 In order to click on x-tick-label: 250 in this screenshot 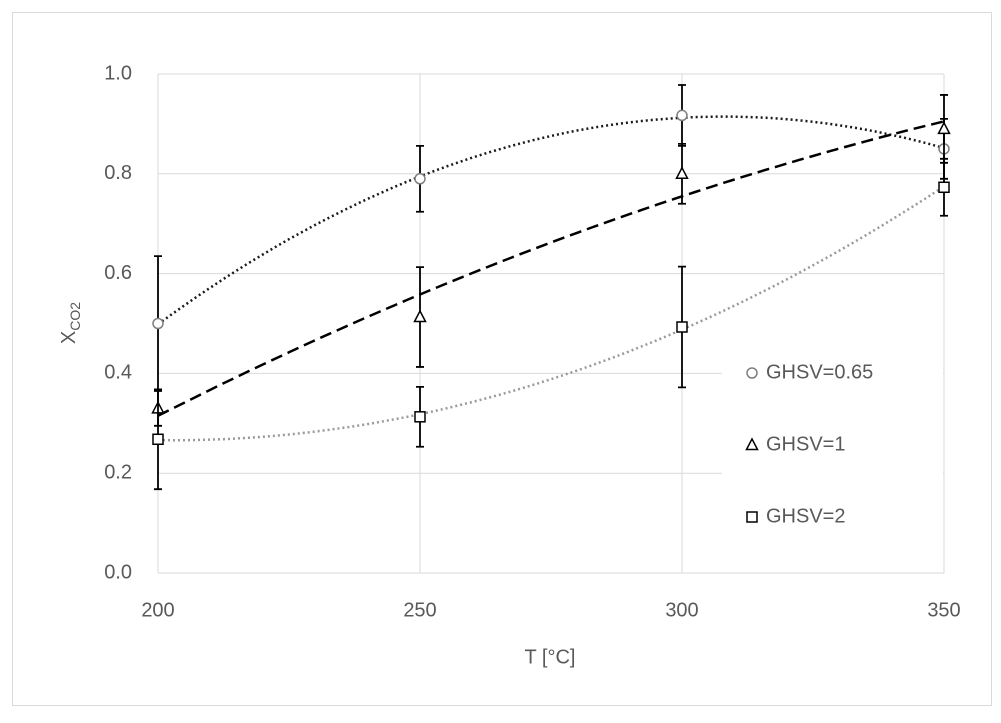, I will do `click(419, 610)`.